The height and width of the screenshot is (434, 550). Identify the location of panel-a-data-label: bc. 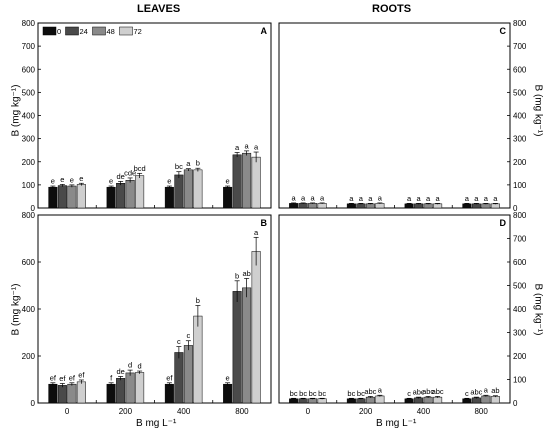
(179, 166).